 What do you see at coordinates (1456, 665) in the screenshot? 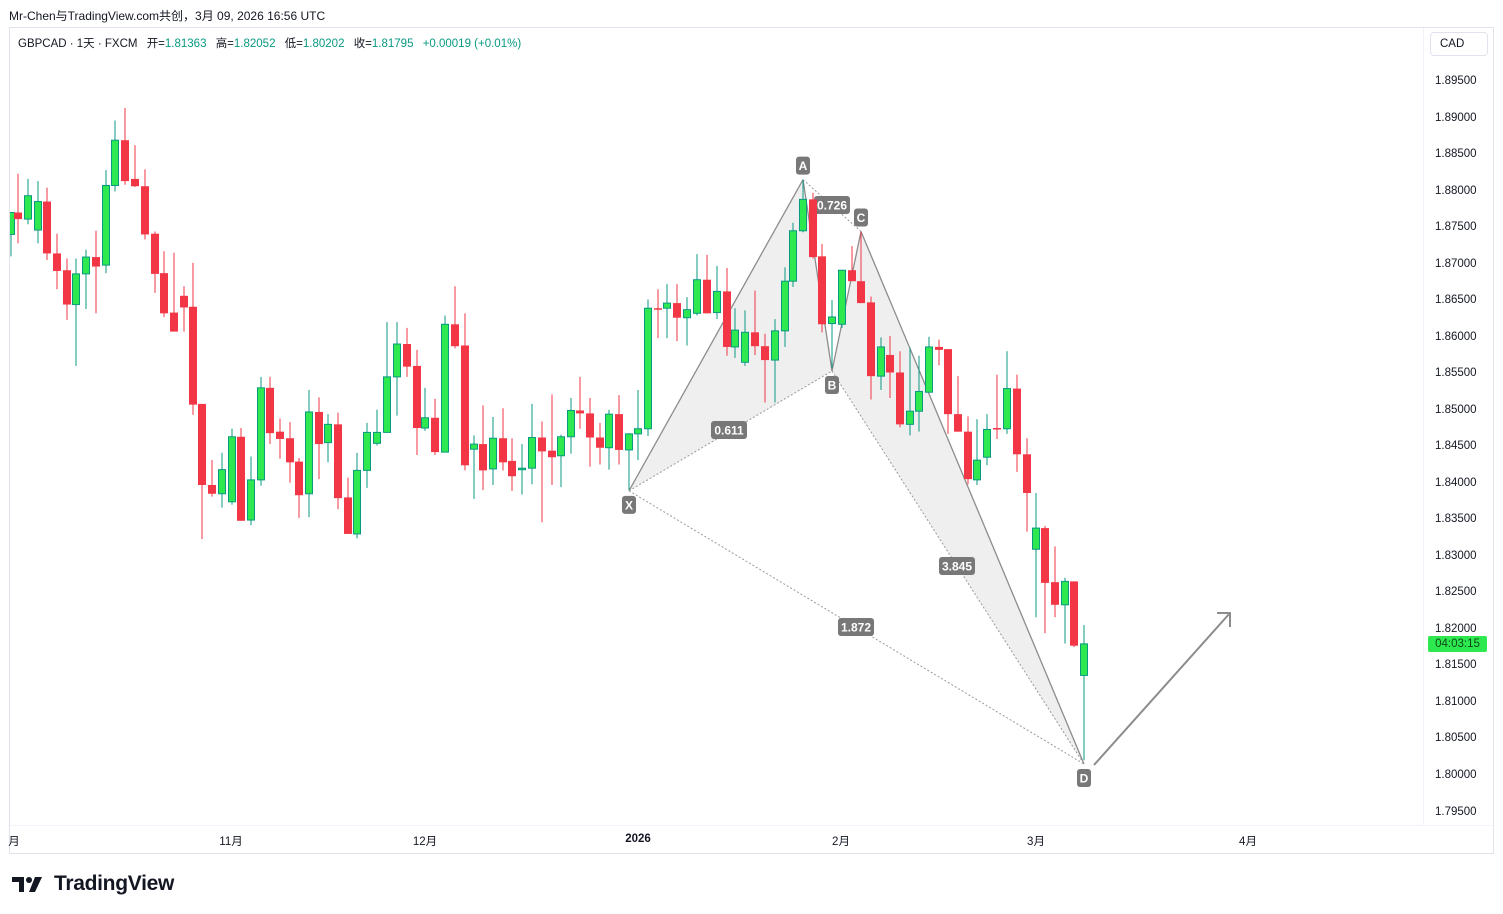
I see `price-tick: 1.81500` at bounding box center [1456, 665].